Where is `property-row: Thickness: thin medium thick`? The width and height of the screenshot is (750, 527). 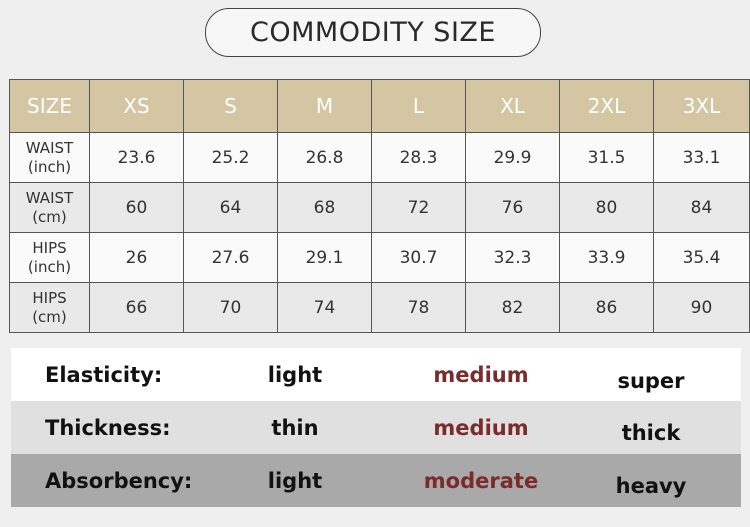 property-row: Thickness: thin medium thick is located at coordinates (376, 427).